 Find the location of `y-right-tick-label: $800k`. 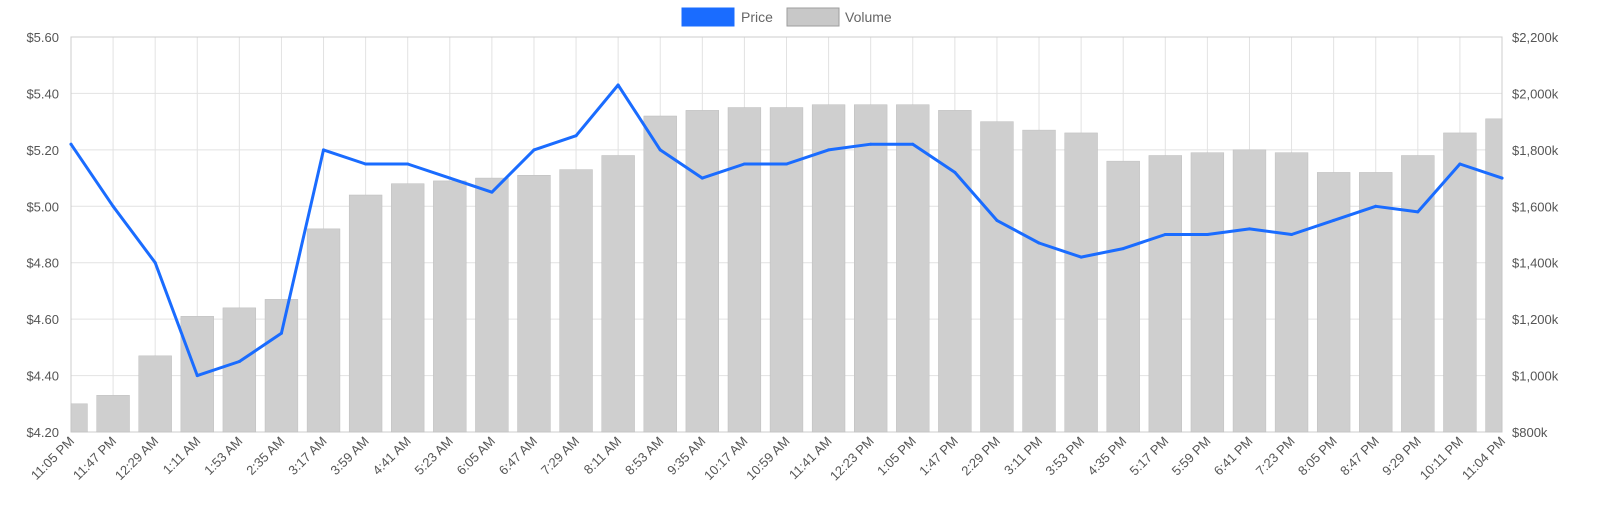

y-right-tick-label: $800k is located at coordinates (1530, 432).